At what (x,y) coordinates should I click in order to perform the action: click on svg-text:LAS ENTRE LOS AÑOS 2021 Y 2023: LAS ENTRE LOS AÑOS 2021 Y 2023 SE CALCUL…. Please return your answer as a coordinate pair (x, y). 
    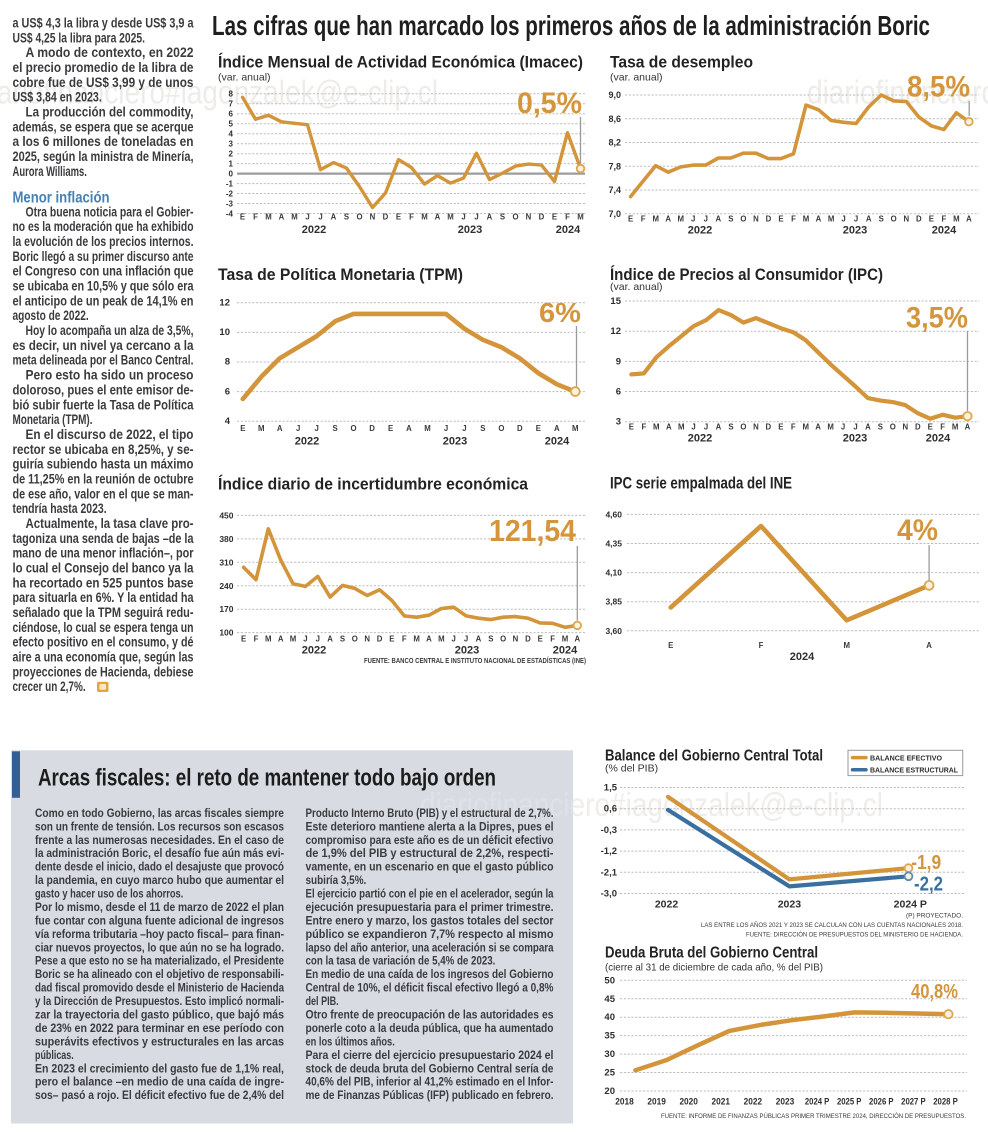
    Looking at the image, I should click on (832, 924).